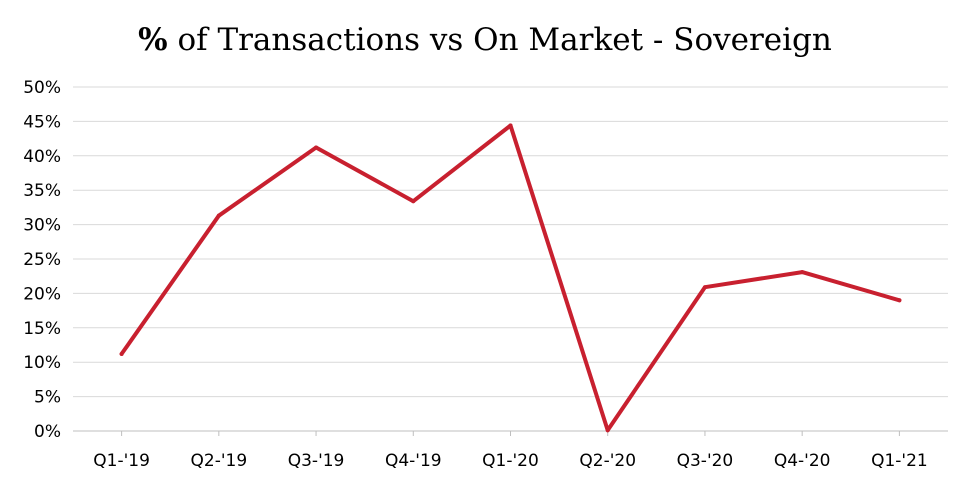 The image size is (970, 483). I want to click on chart-title-text: of Transactions vs On Market - Sovereign, so click(500, 40).